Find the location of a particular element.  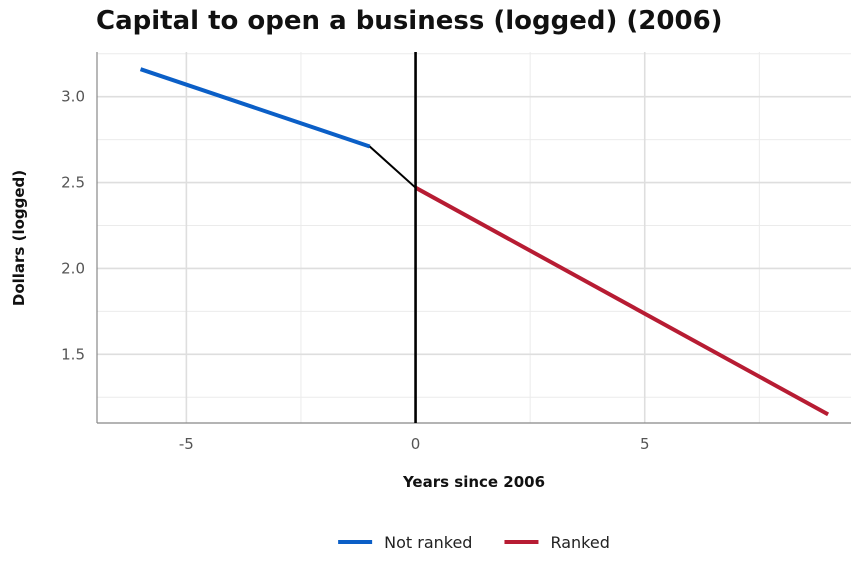

y-tick-label: 2.0 is located at coordinates (73, 268).